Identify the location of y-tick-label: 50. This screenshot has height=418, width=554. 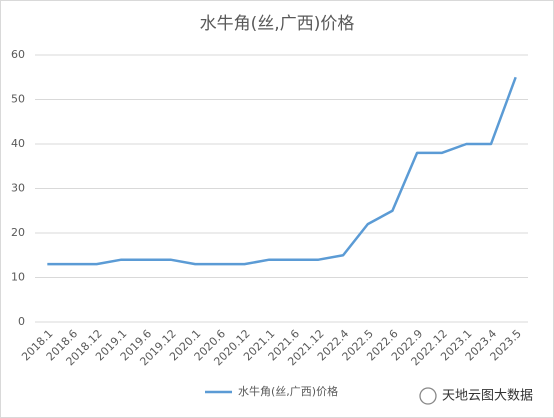
(18, 99).